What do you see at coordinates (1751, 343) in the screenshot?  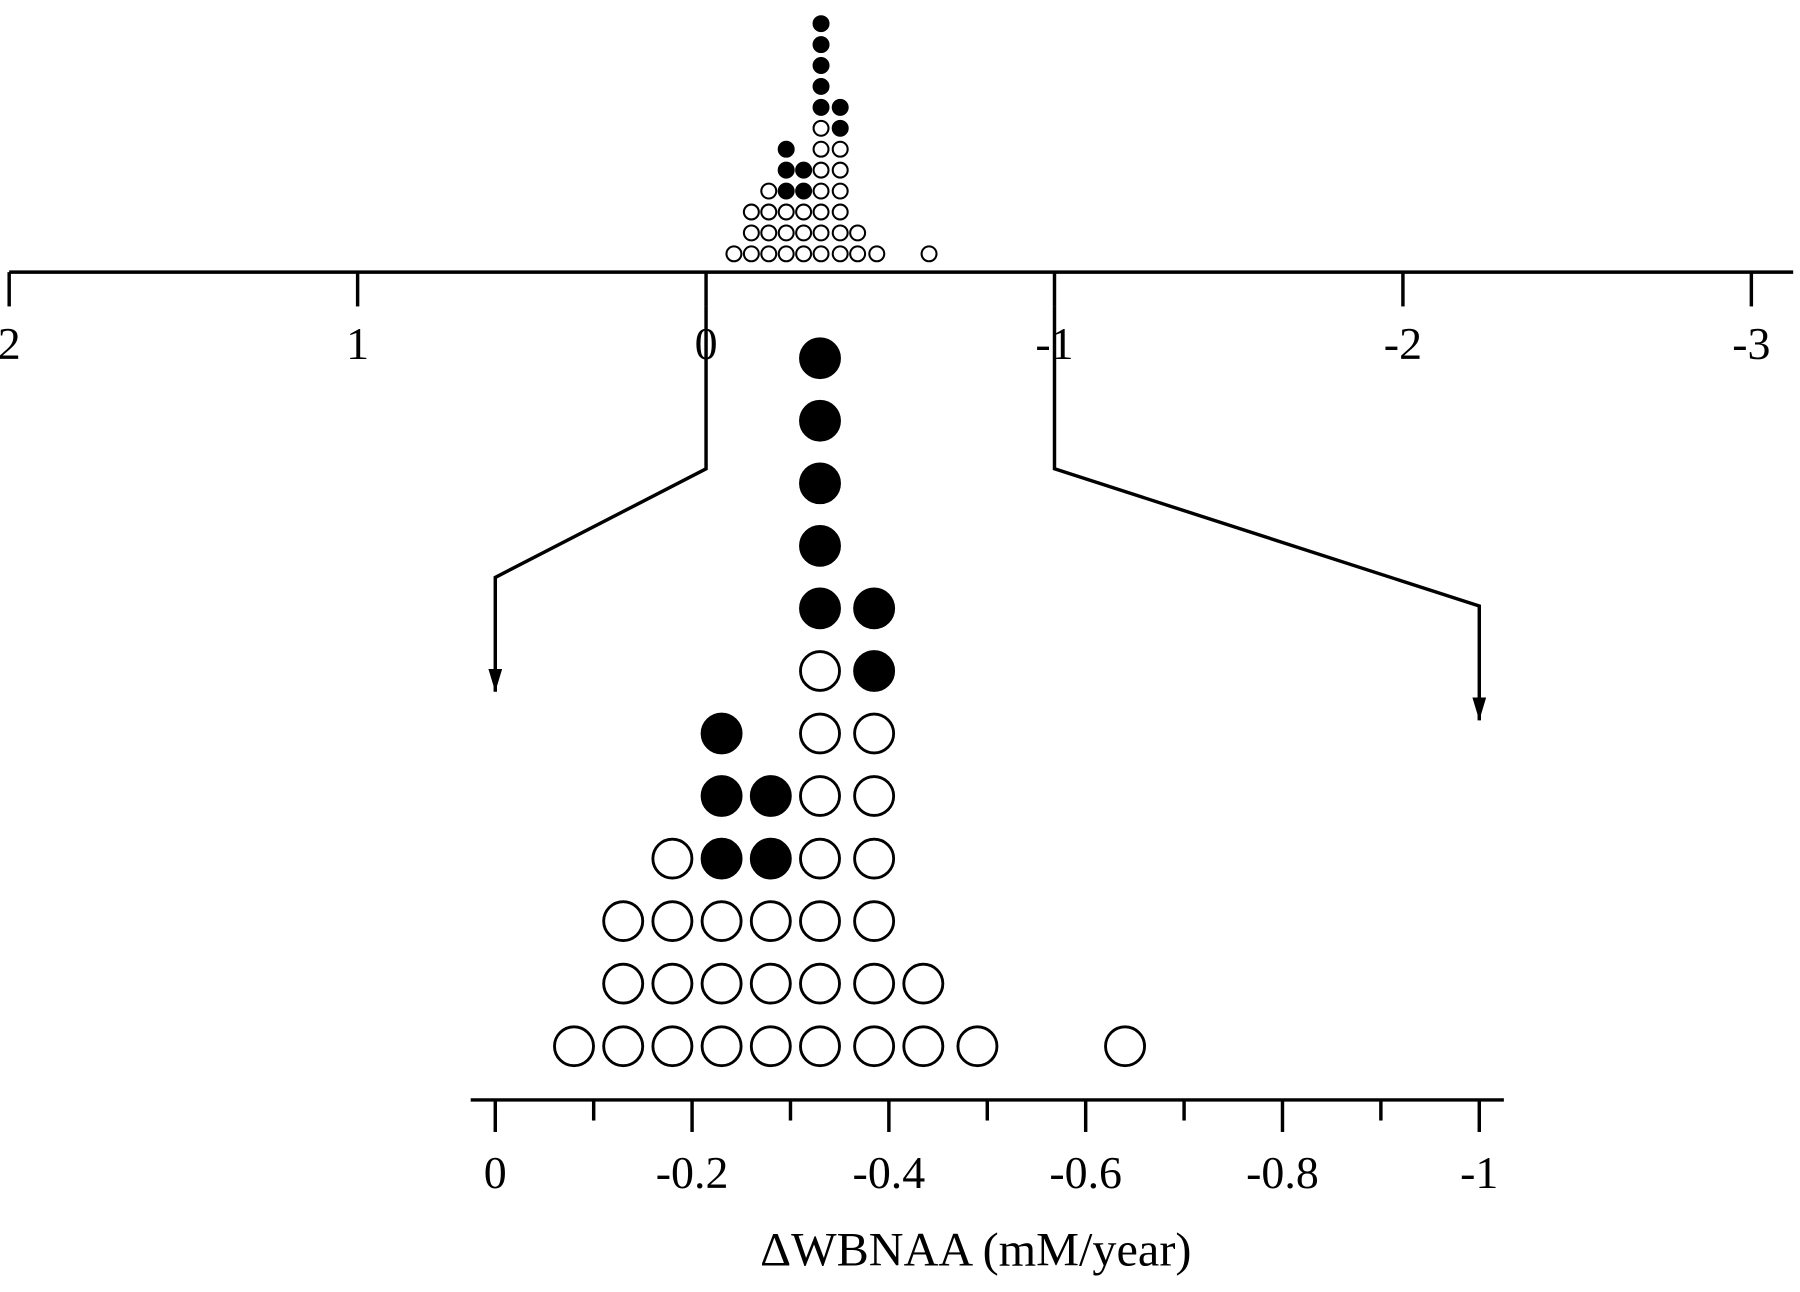 I see `overview-tick-label: -3` at bounding box center [1751, 343].